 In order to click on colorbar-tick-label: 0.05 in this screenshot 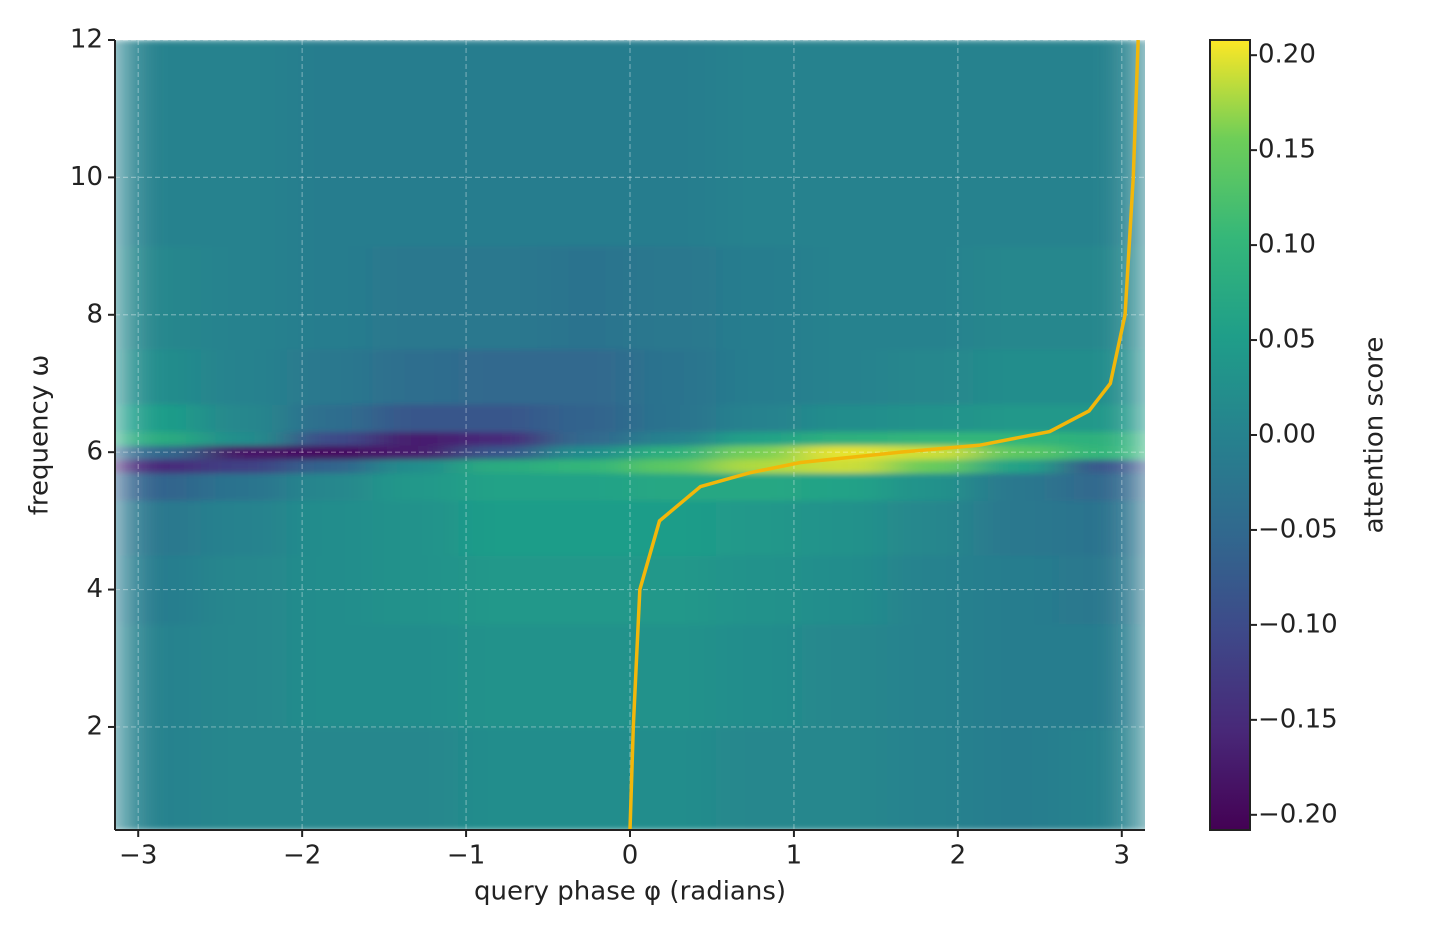, I will do `click(1287, 340)`.